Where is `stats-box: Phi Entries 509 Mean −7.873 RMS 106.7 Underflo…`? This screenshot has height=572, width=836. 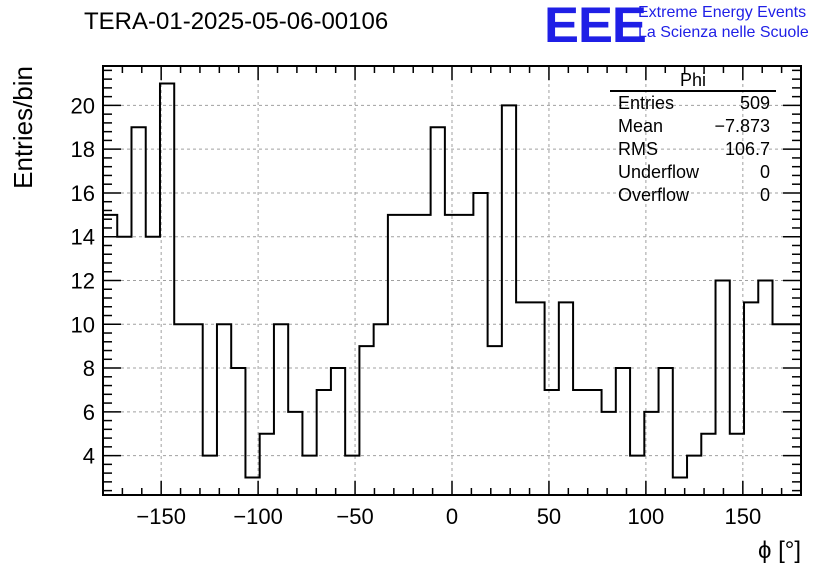
stats-box: Phi Entries 509 Mean −7.873 RMS 106.7 Underflo… is located at coordinates (693, 138).